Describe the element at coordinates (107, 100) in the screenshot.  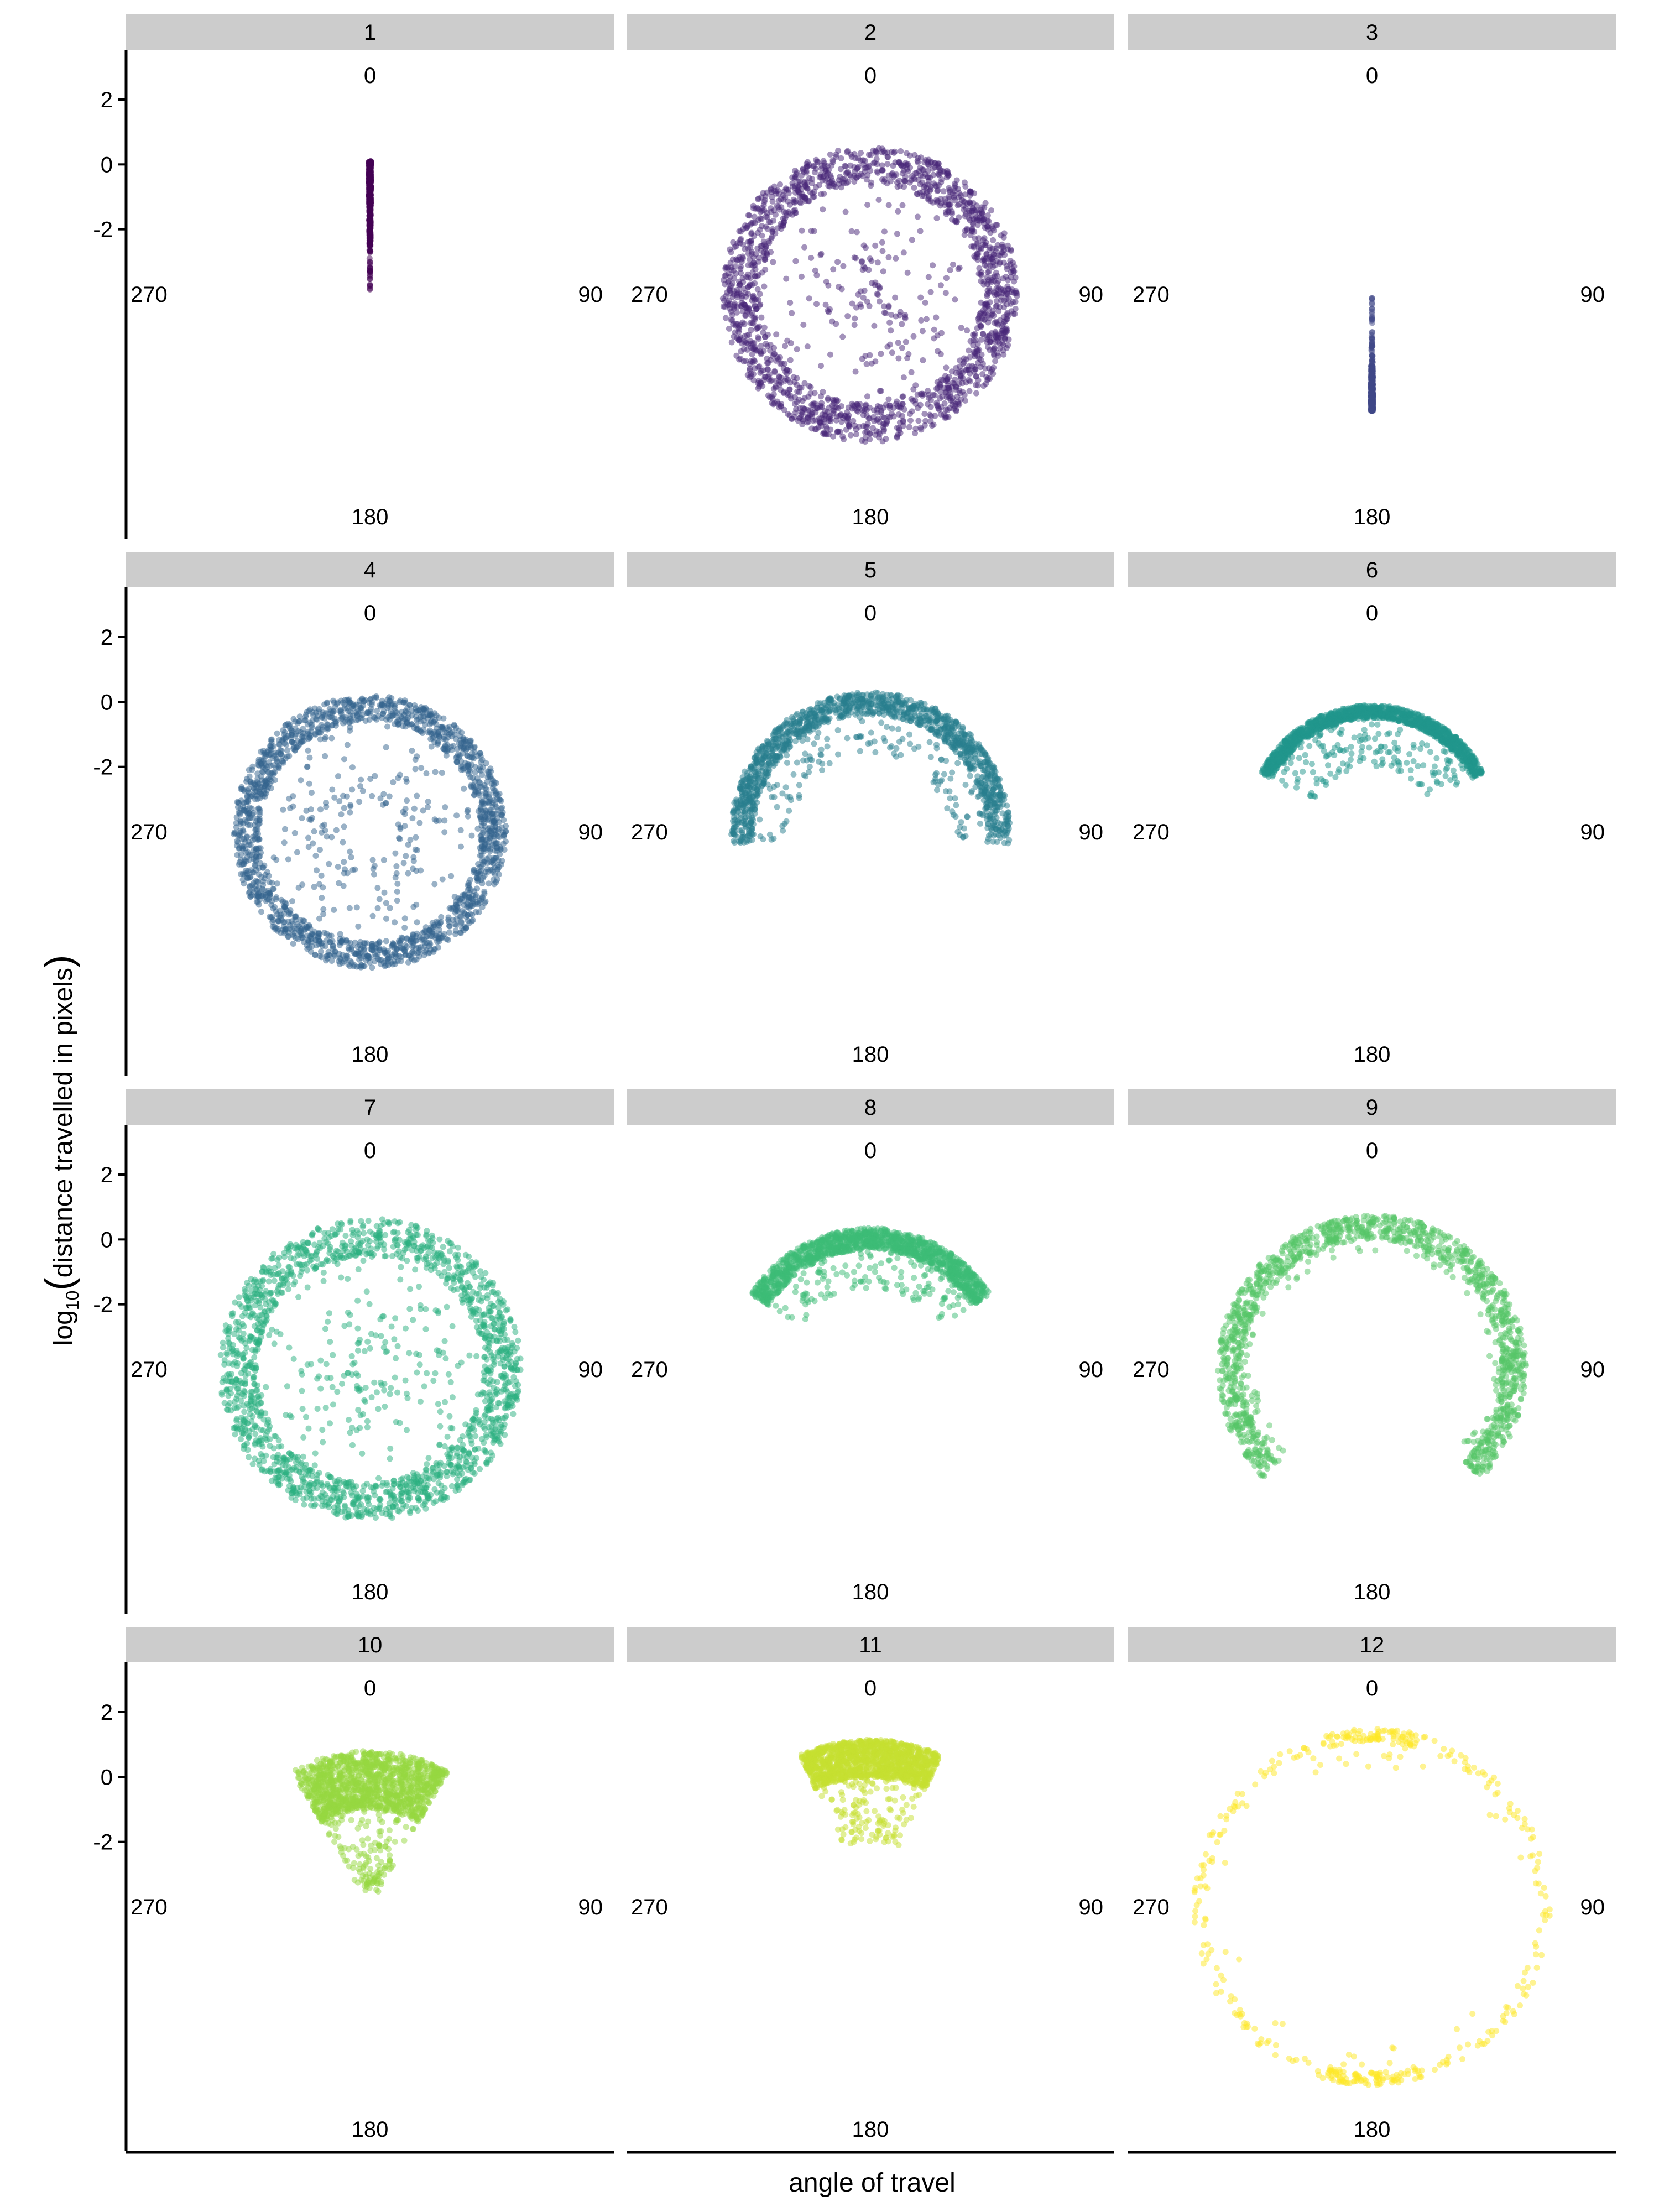
I see `y-tick-label: 2` at that location.